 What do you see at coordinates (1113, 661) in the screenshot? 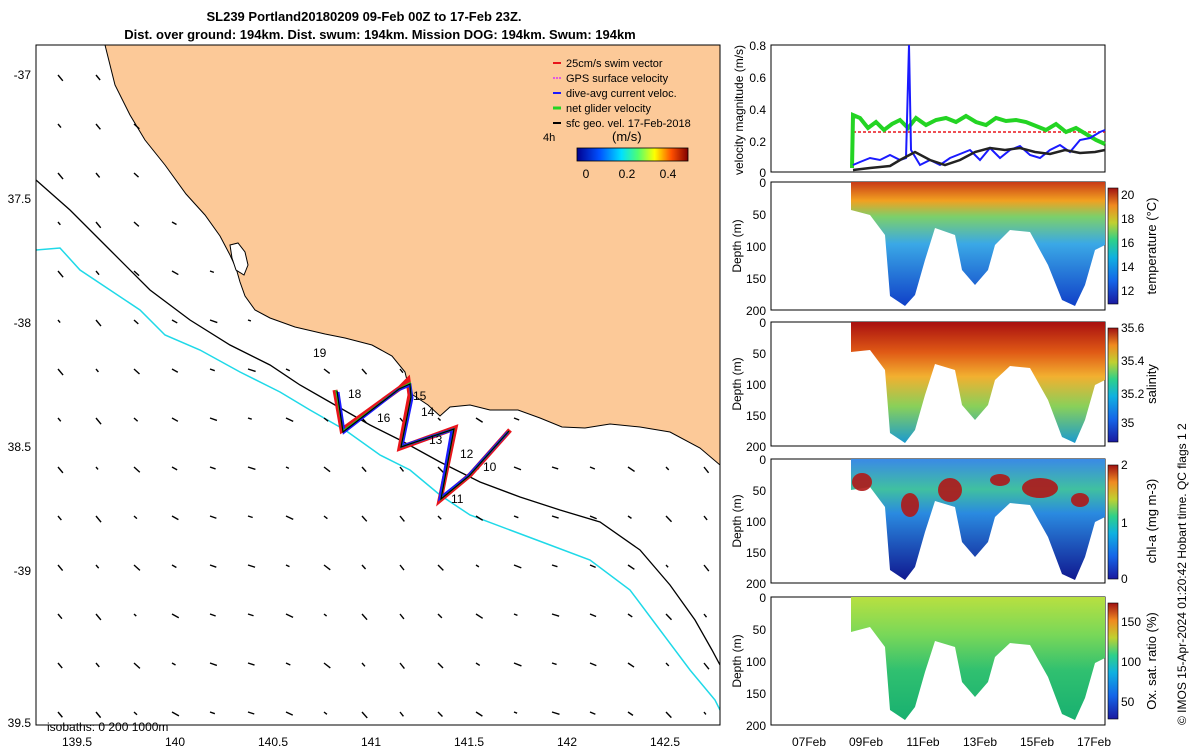
I see `oxygen-colorbar` at bounding box center [1113, 661].